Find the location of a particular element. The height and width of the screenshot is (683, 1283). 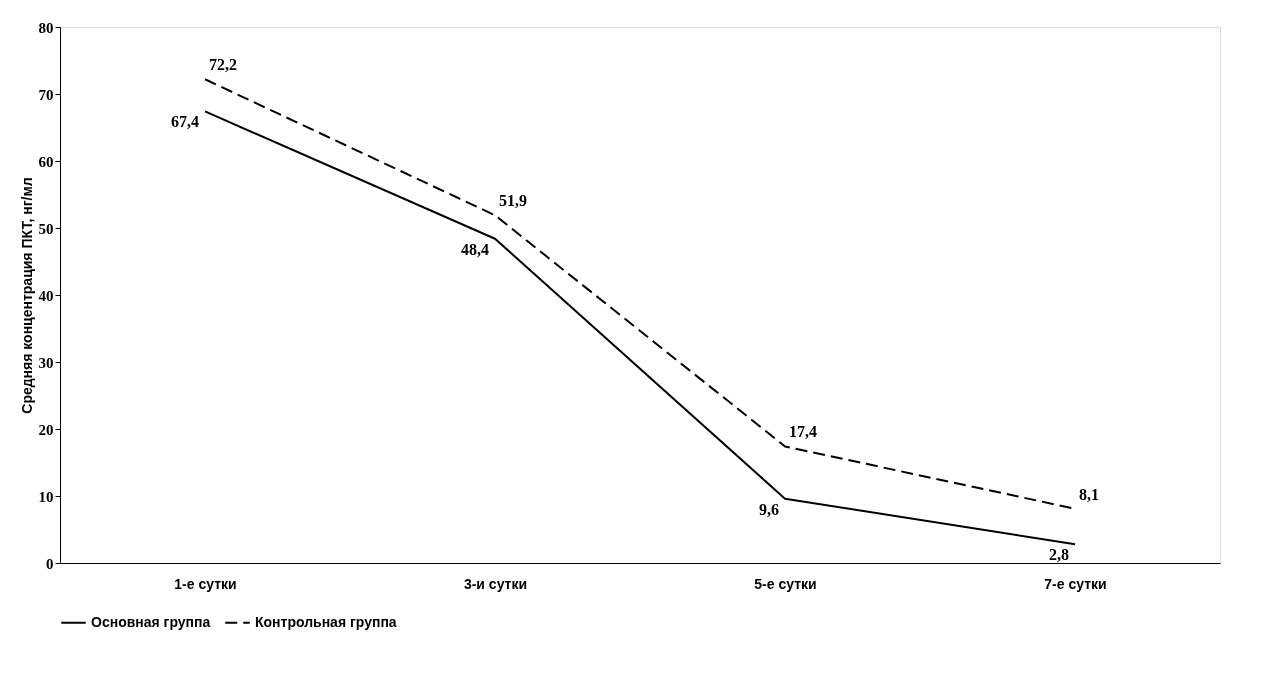

y-tick-label: 40 is located at coordinates (46, 295).